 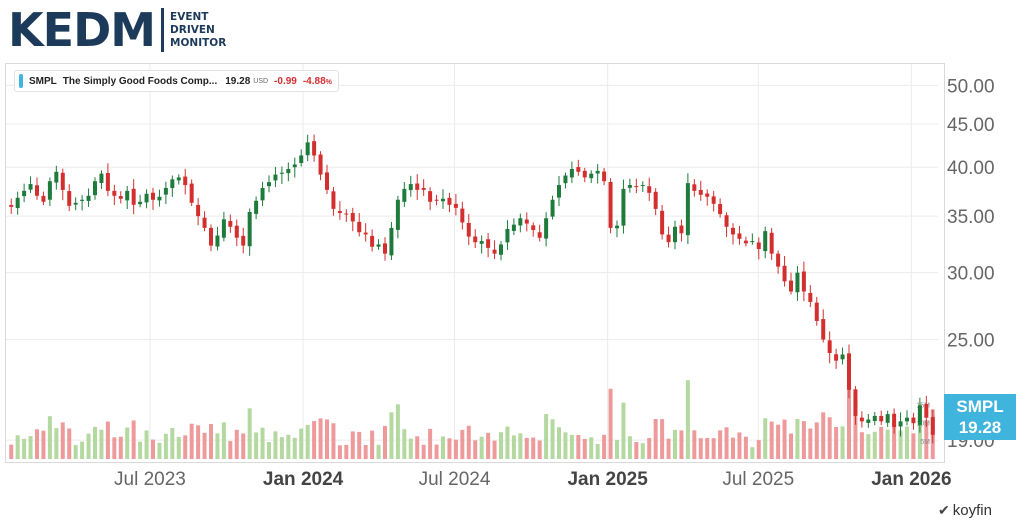 I want to click on price-tag-ticker: SMPL, so click(x=980, y=406).